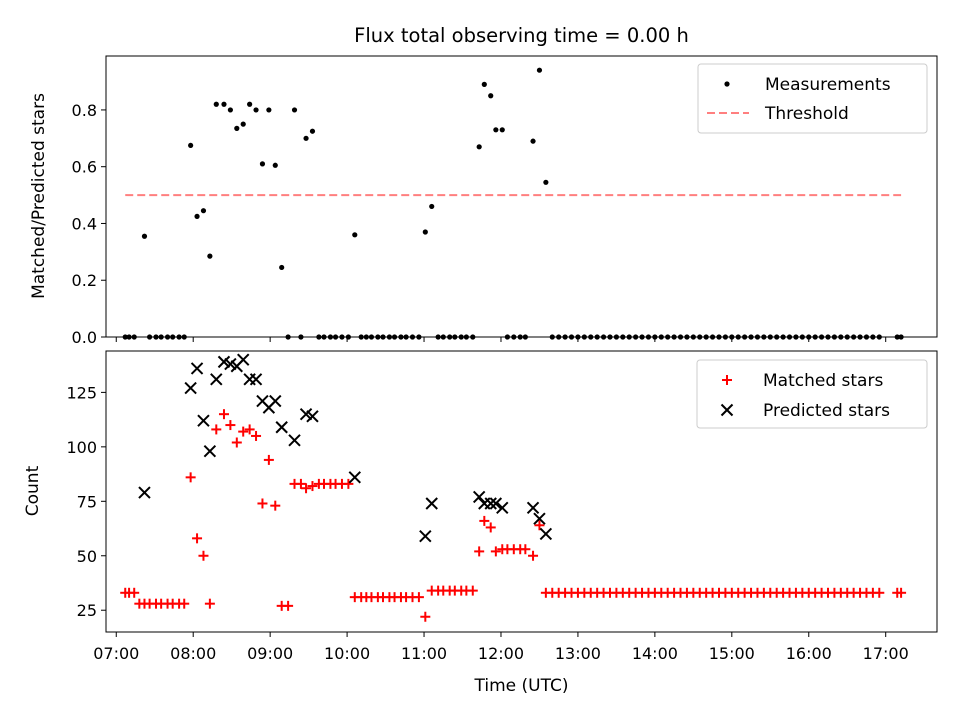  Describe the element at coordinates (116, 653) in the screenshot. I see `x-tick-label: 07:00` at that location.